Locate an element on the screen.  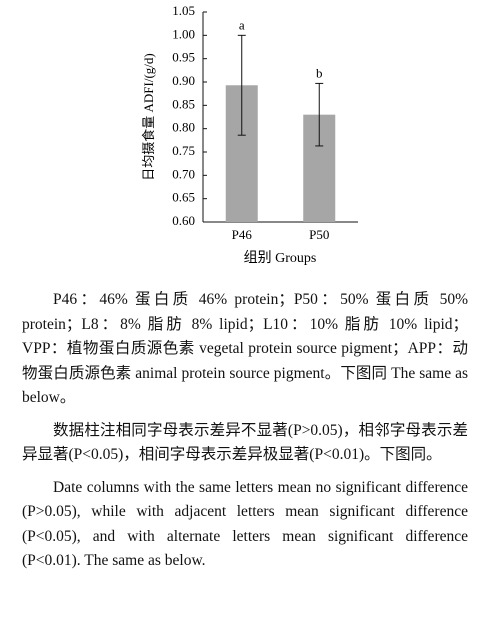
y-tick-label: 0.70 is located at coordinates (183, 173).